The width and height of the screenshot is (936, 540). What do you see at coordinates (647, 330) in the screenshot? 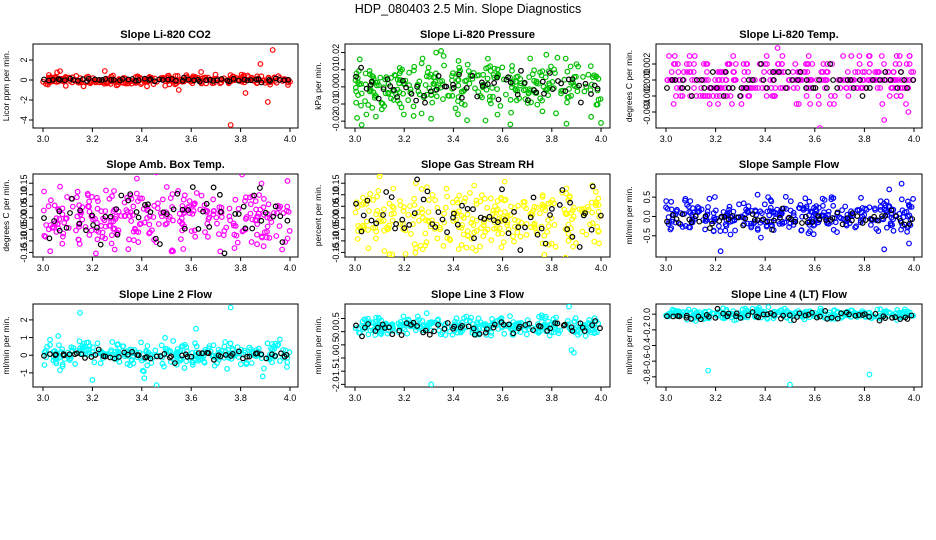
I see `y-tick-label: -0.2` at bounding box center [647, 330].